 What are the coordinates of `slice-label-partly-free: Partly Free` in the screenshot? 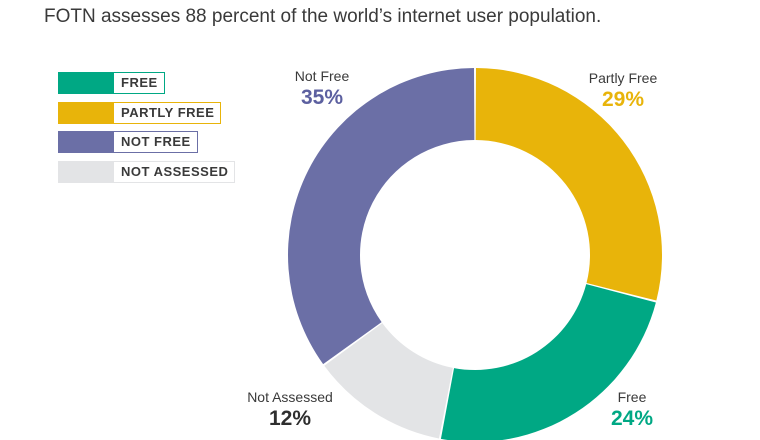 It's located at (623, 78).